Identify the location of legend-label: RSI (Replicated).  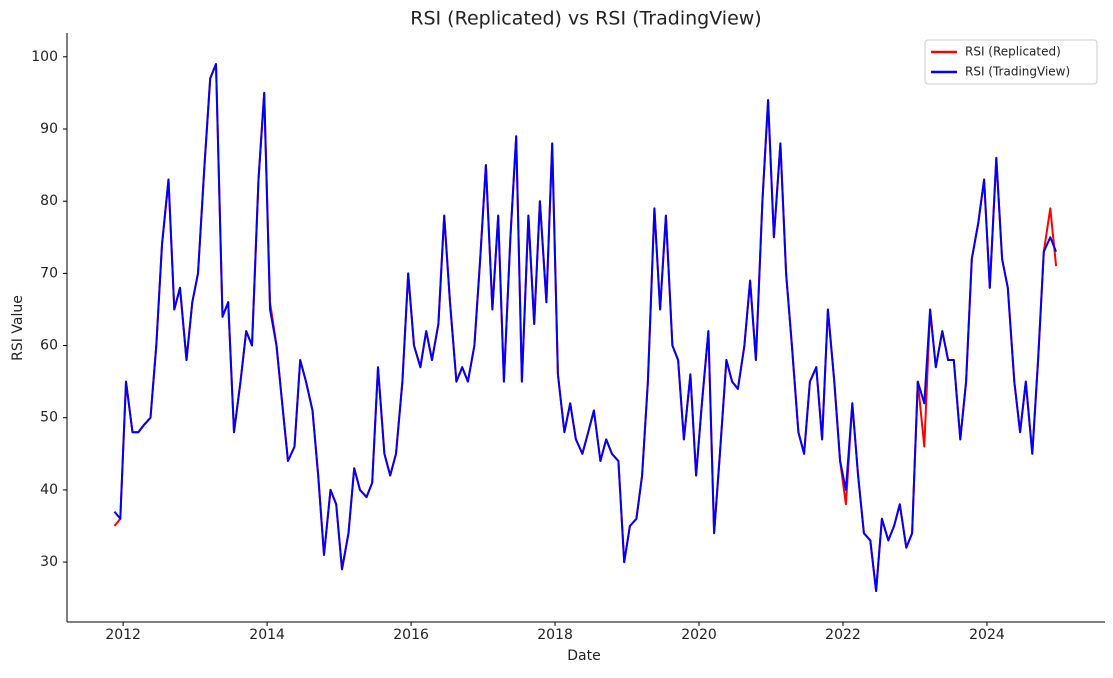
(1013, 52).